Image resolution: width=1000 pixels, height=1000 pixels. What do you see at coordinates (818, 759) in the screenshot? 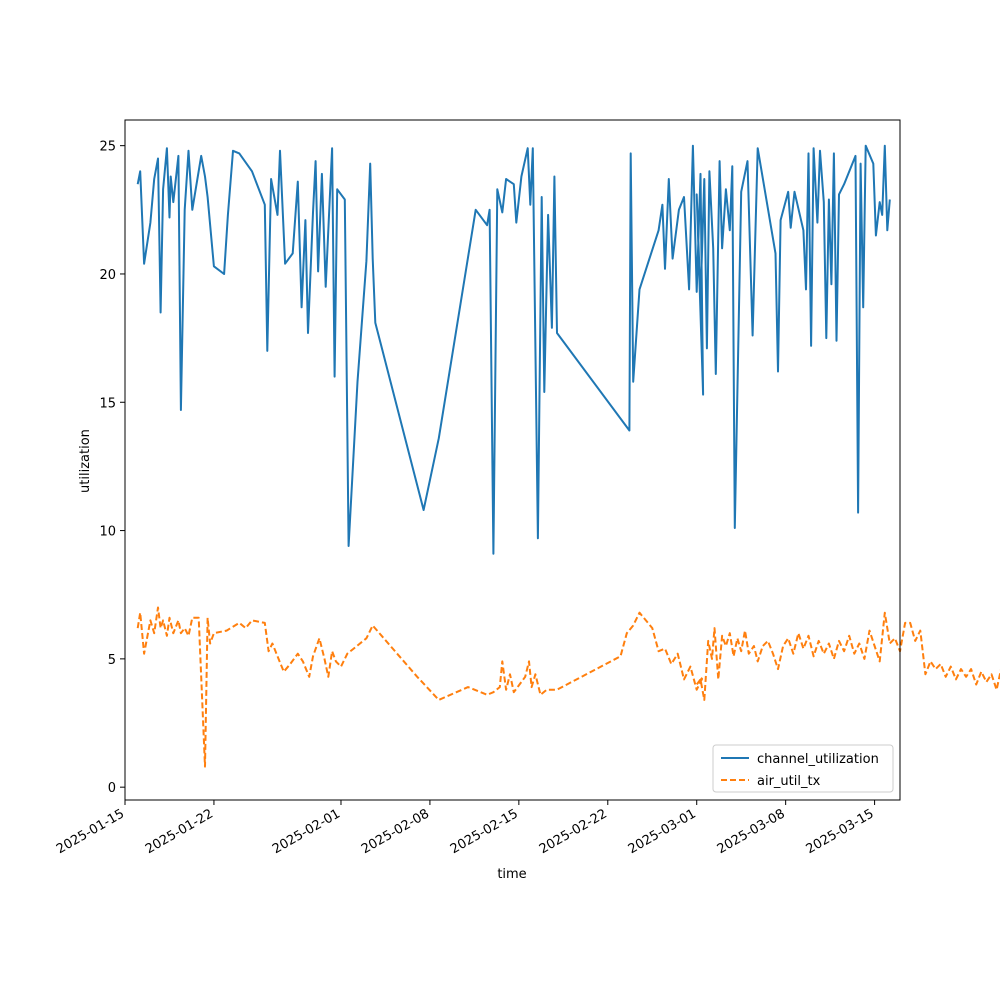
I see `legend-label-channel-utilization: channel_utilization` at bounding box center [818, 759].